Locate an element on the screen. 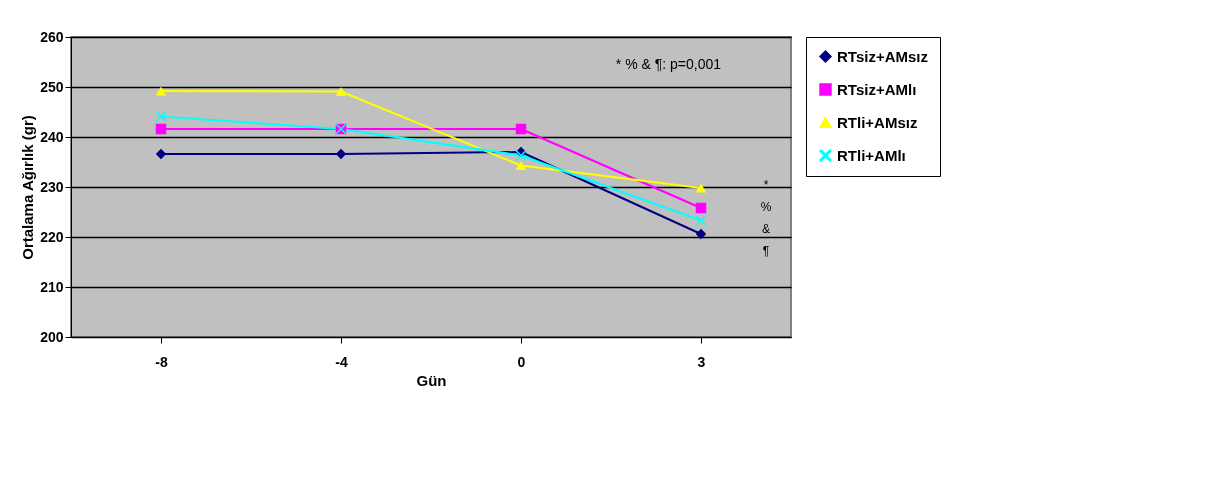 The height and width of the screenshot is (489, 1232). annotation: * % & ¶ is located at coordinates (766, 218).